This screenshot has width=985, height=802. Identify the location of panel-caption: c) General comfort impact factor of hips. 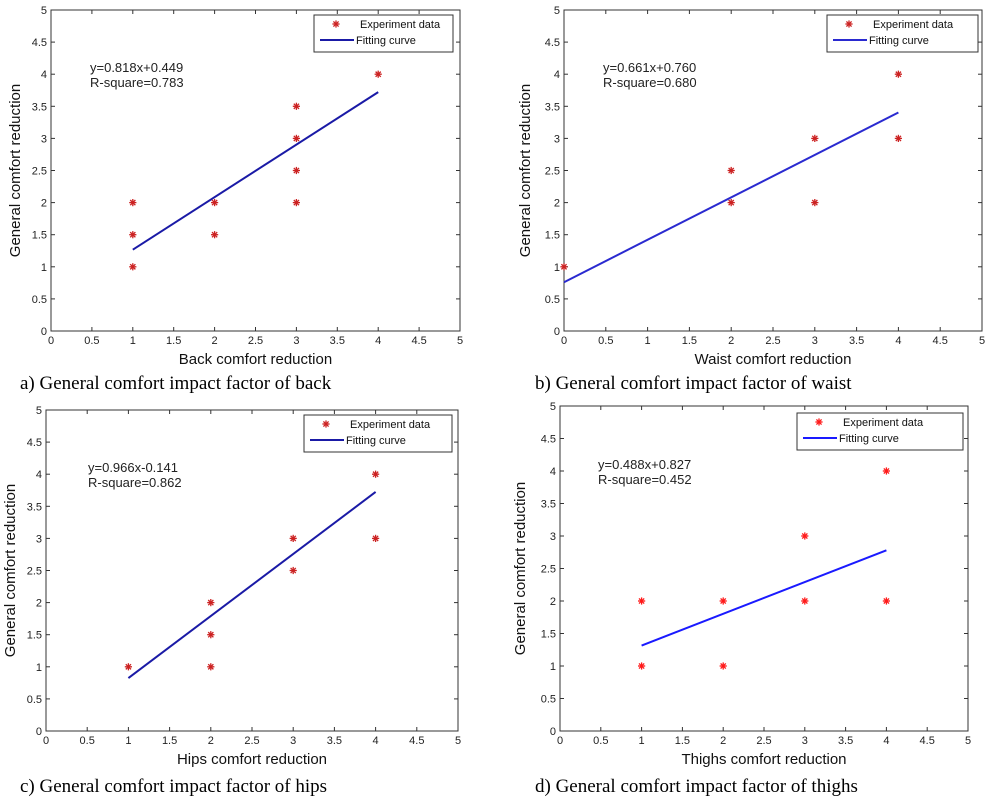
(173, 786).